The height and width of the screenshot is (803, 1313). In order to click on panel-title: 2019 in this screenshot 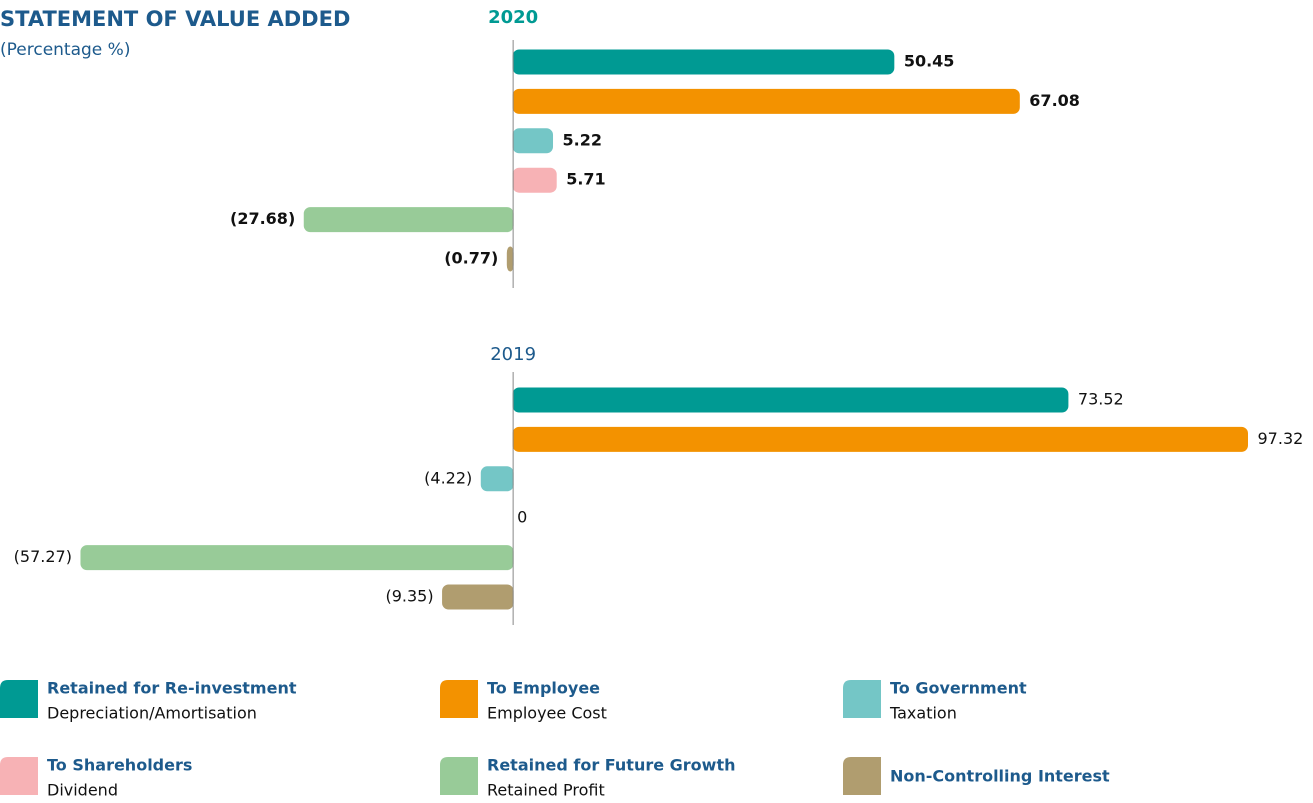, I will do `click(513, 354)`.